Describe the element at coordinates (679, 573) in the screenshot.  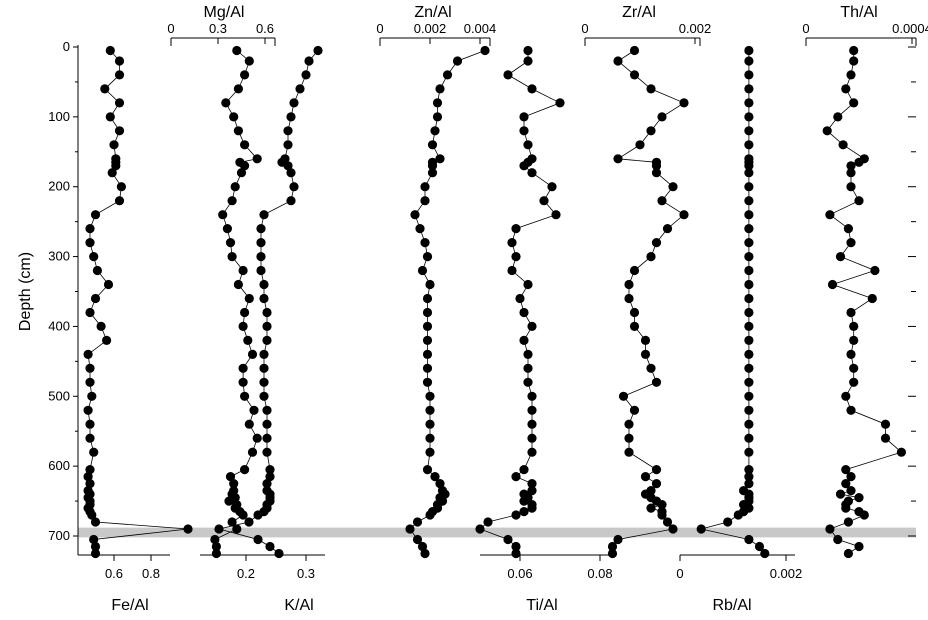
I see `rb-al-tick-label: 0` at that location.